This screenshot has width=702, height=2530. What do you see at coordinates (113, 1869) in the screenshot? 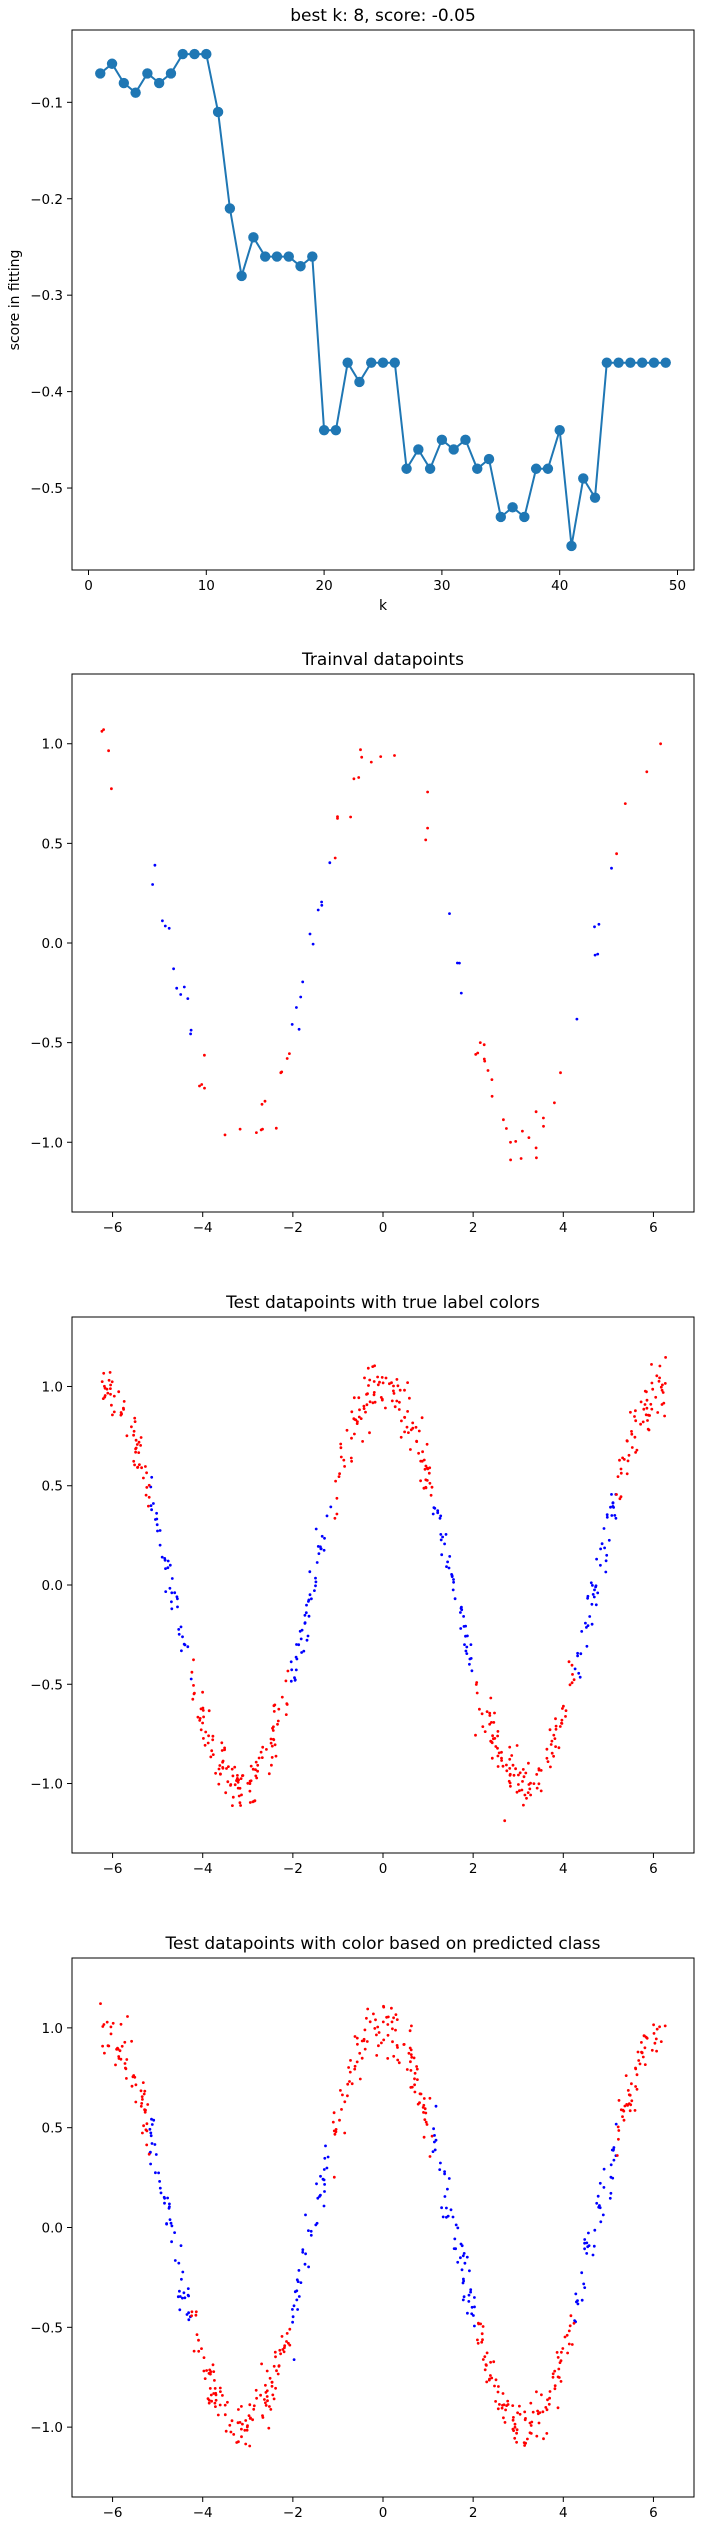
I see `x-tick-label: −6` at bounding box center [113, 1869].